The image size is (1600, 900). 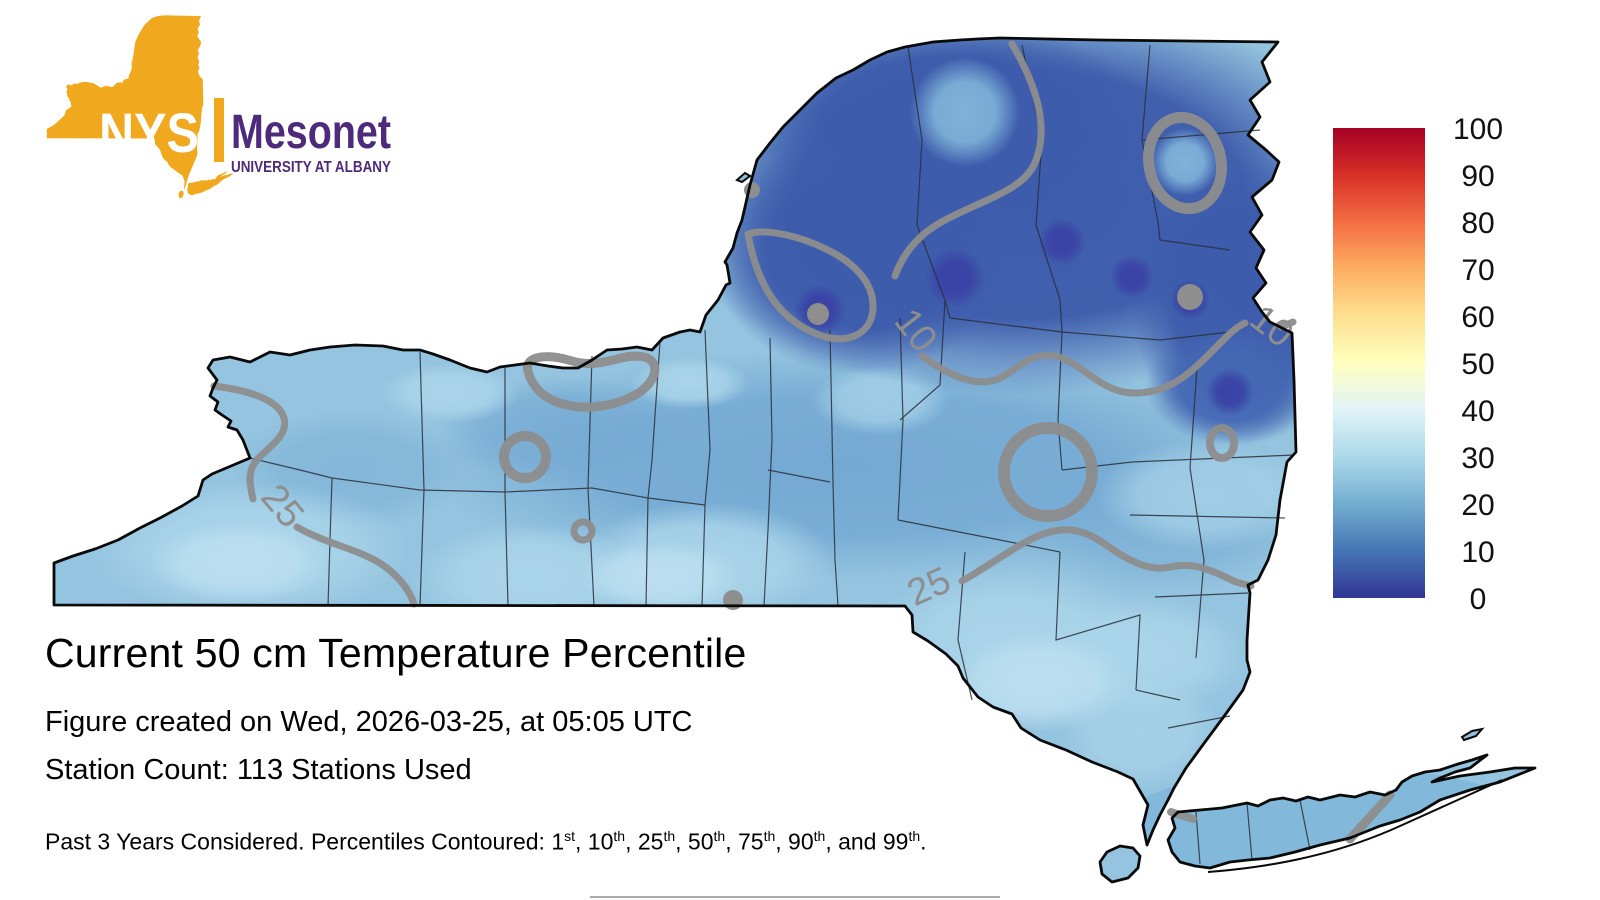 What do you see at coordinates (396, 653) in the screenshot?
I see `figure-title: Current 50 cm Temperature Percentile` at bounding box center [396, 653].